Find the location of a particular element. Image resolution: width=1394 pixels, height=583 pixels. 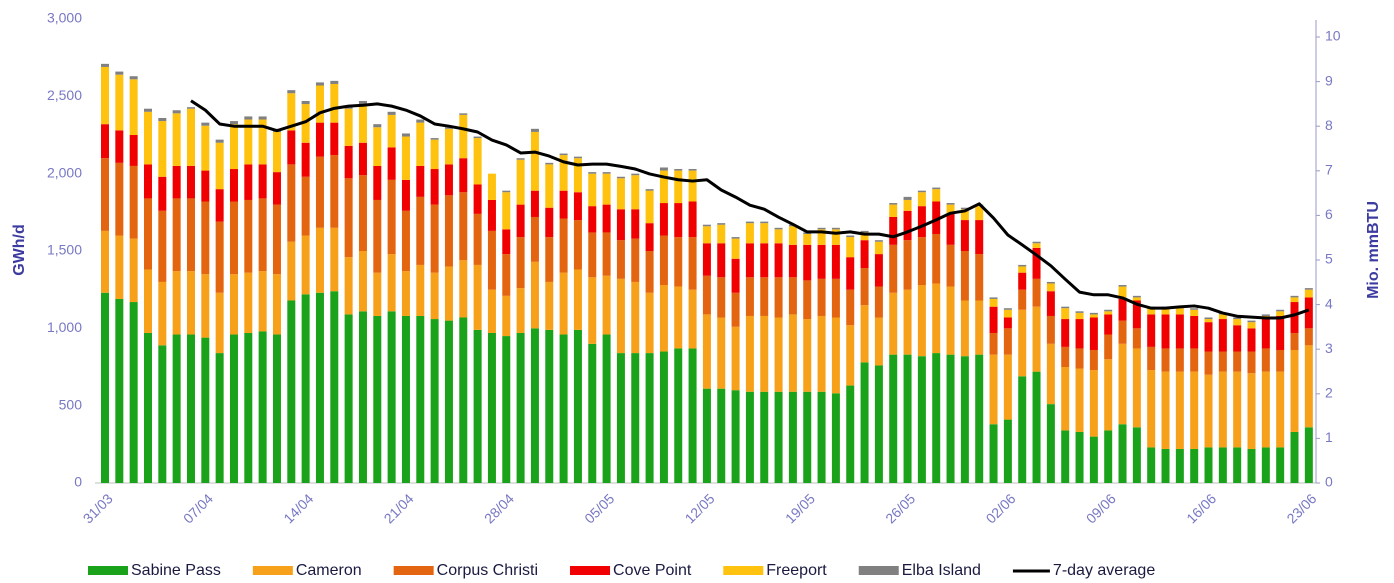

legend-swatch is located at coordinates (743, 570).